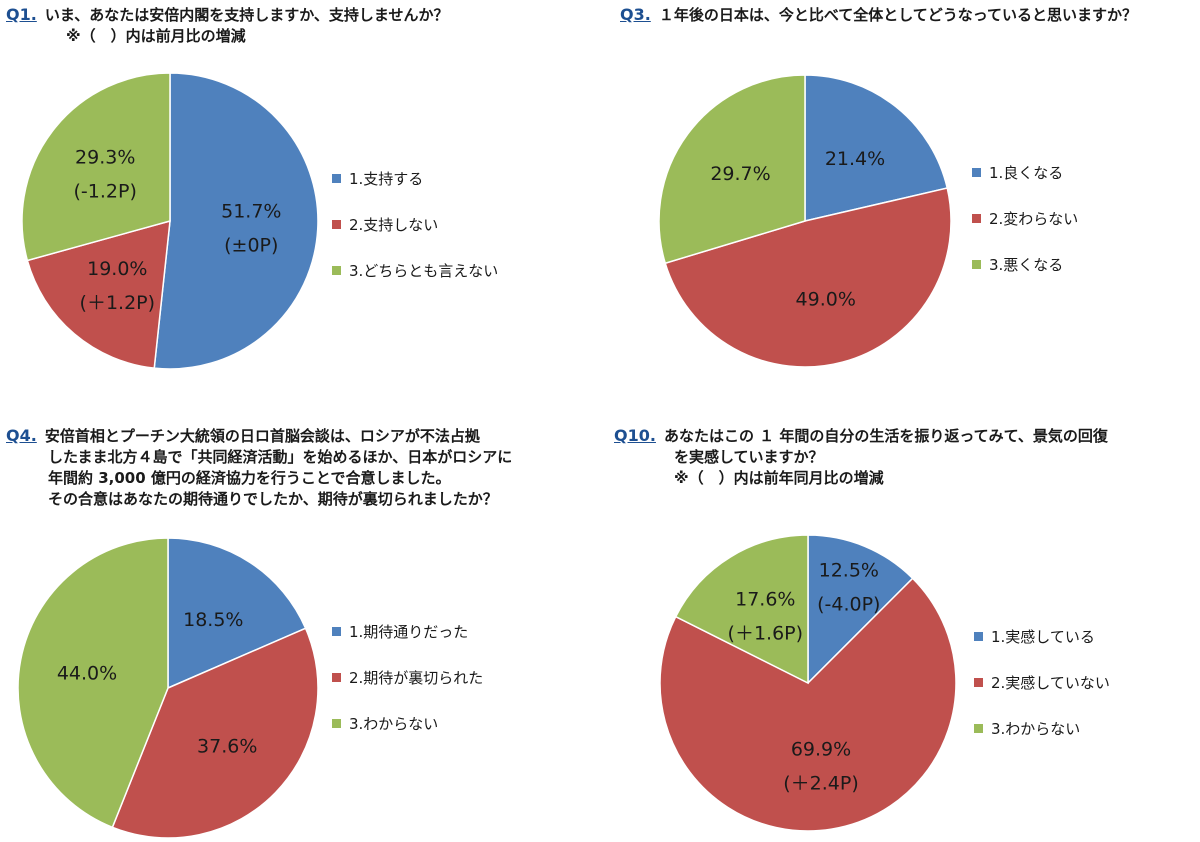 The image size is (1200, 842). Describe the element at coordinates (213, 620) in the screenshot. I see `data-label: 18.5%` at that location.